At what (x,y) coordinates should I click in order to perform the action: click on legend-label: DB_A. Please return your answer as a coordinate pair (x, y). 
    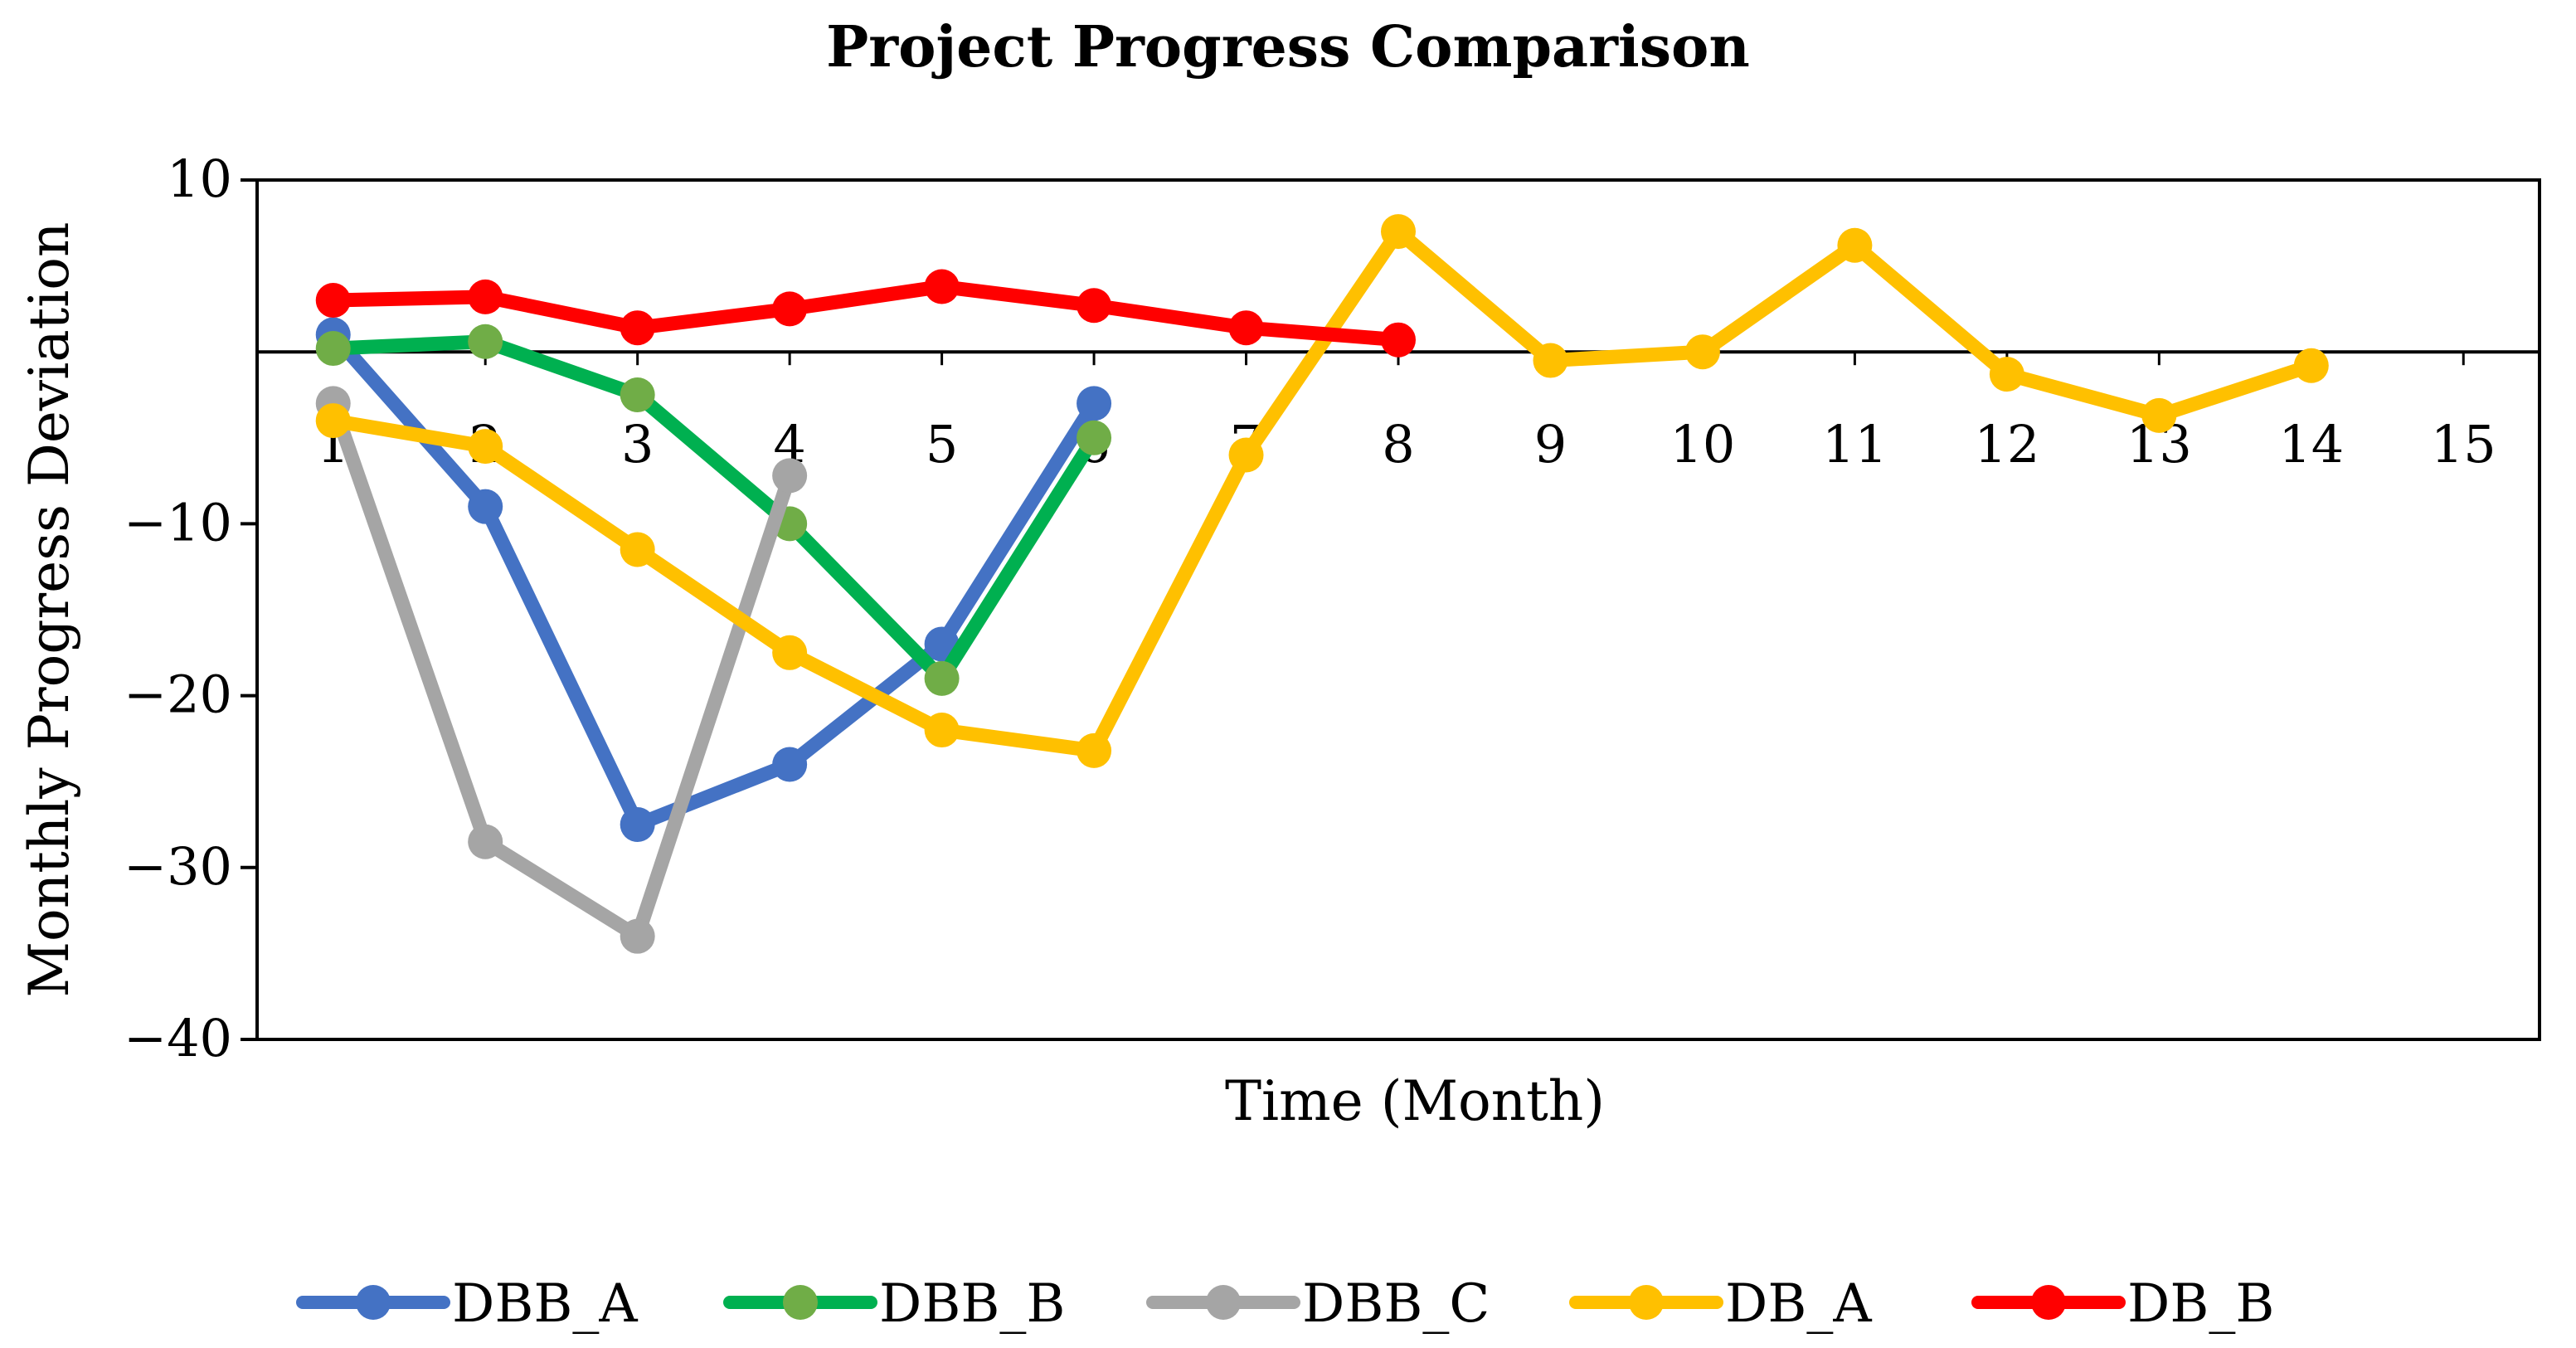
    Looking at the image, I should click on (1799, 1304).